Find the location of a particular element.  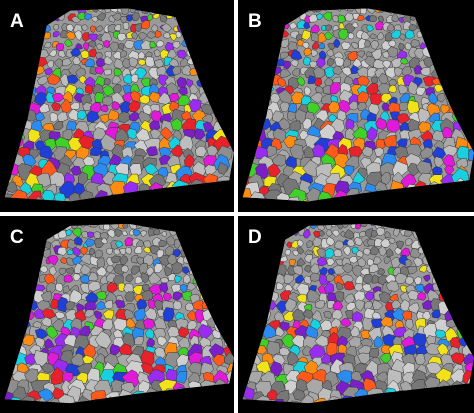

panel-label: B is located at coordinates (255, 21).